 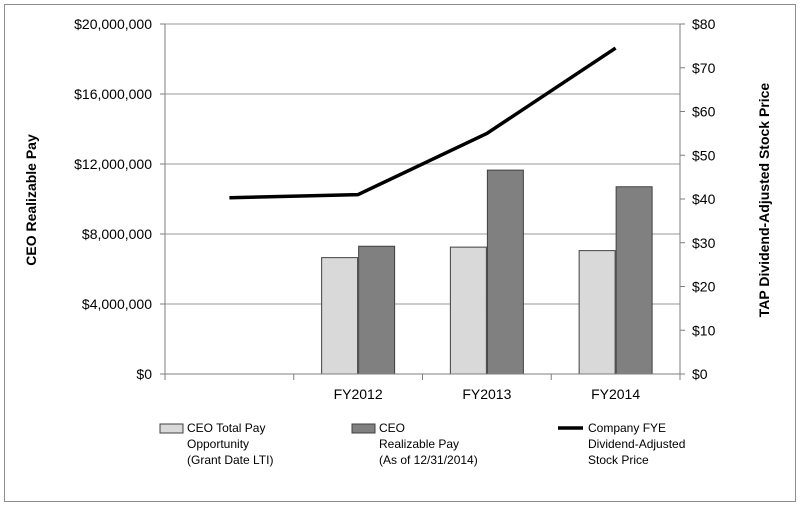 What do you see at coordinates (358, 394) in the screenshot?
I see `category-label: FY2012` at bounding box center [358, 394].